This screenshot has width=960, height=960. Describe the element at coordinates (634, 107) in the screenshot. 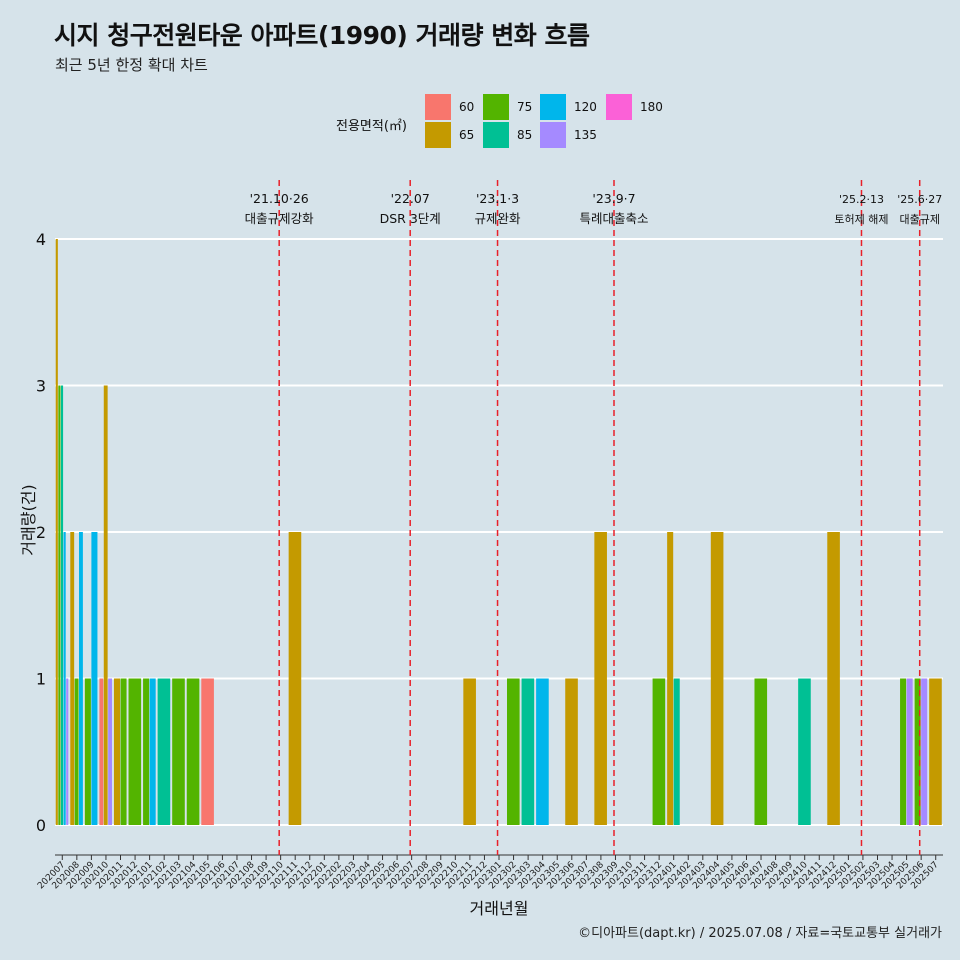

I see `legend-item-180: 180` at that location.